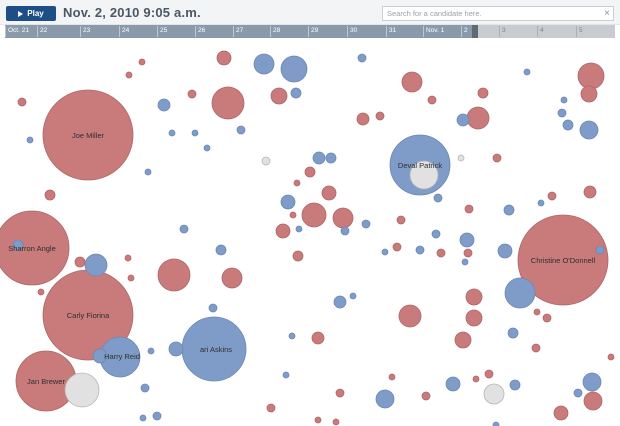 The image size is (620, 426). I want to click on search-input, so click(490, 13).